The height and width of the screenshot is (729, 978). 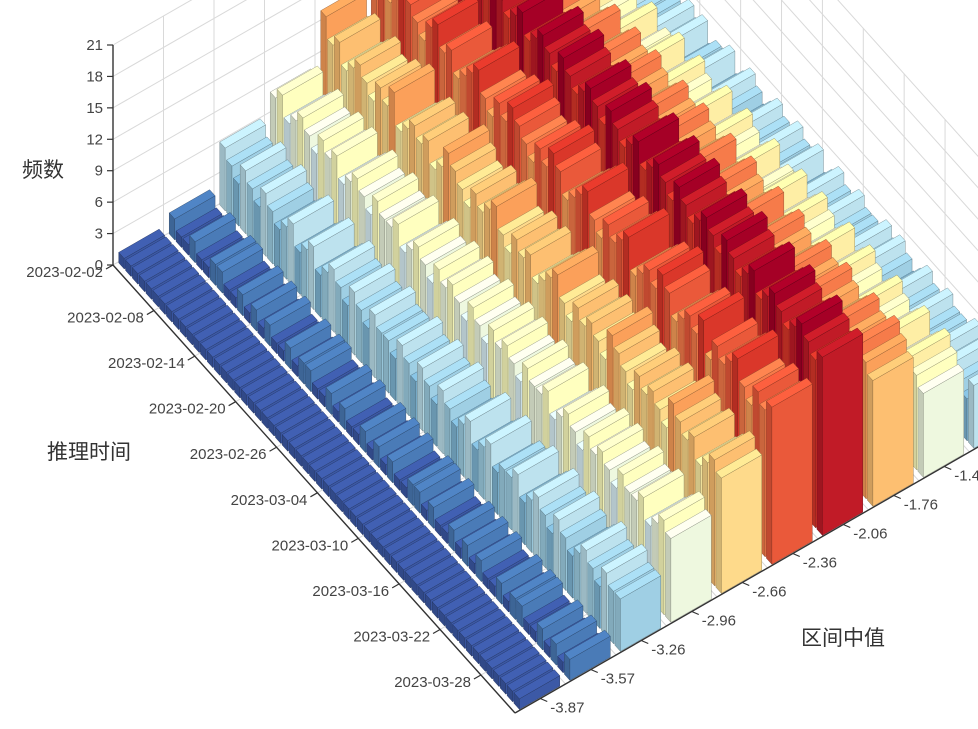 I want to click on x-tick-label: 2023-03-16, so click(x=350, y=591).